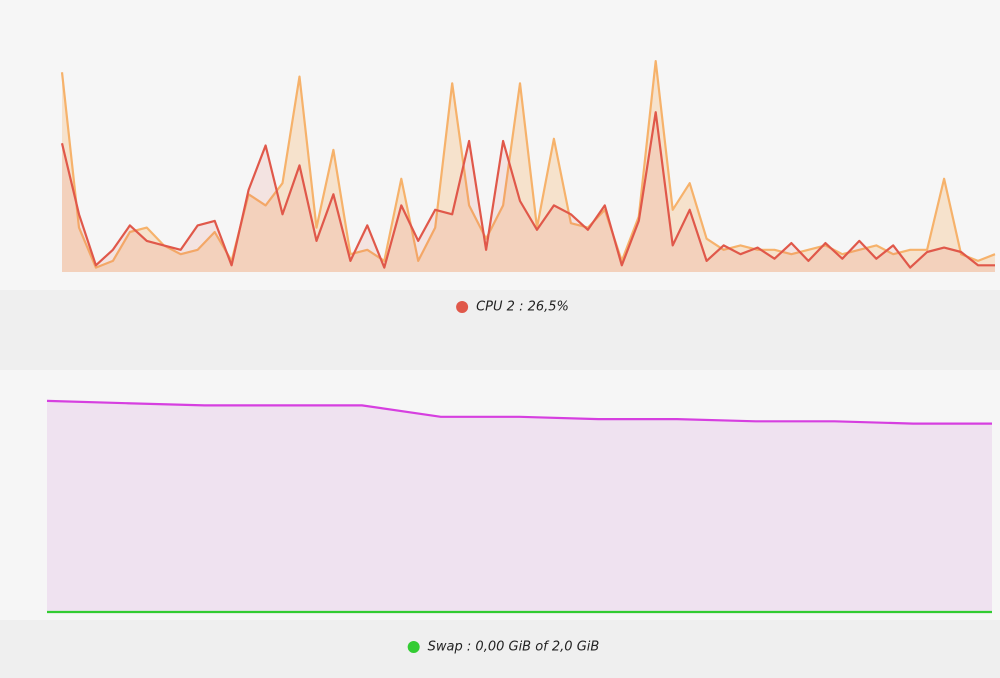 This screenshot has height=678, width=1000. Describe the element at coordinates (522, 307) in the screenshot. I see `legend-label: CPU 2 : 26,5%` at that location.